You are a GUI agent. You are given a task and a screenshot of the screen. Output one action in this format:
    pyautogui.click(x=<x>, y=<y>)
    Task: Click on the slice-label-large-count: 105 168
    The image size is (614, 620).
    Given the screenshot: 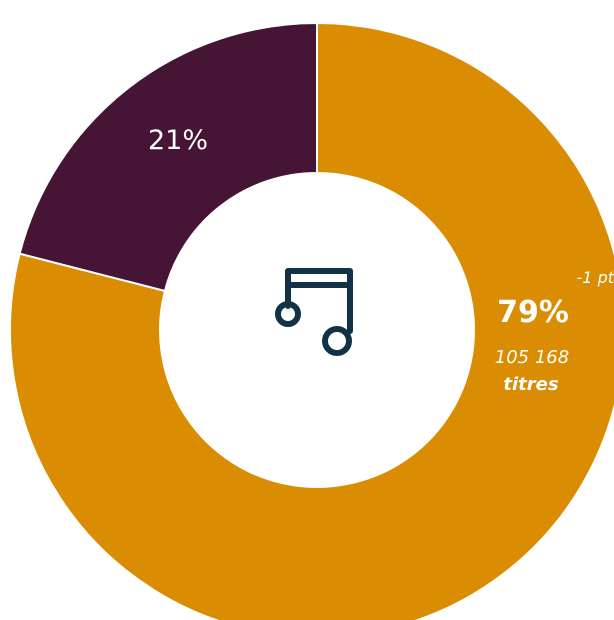 What is the action you would take?
    pyautogui.click(x=532, y=357)
    